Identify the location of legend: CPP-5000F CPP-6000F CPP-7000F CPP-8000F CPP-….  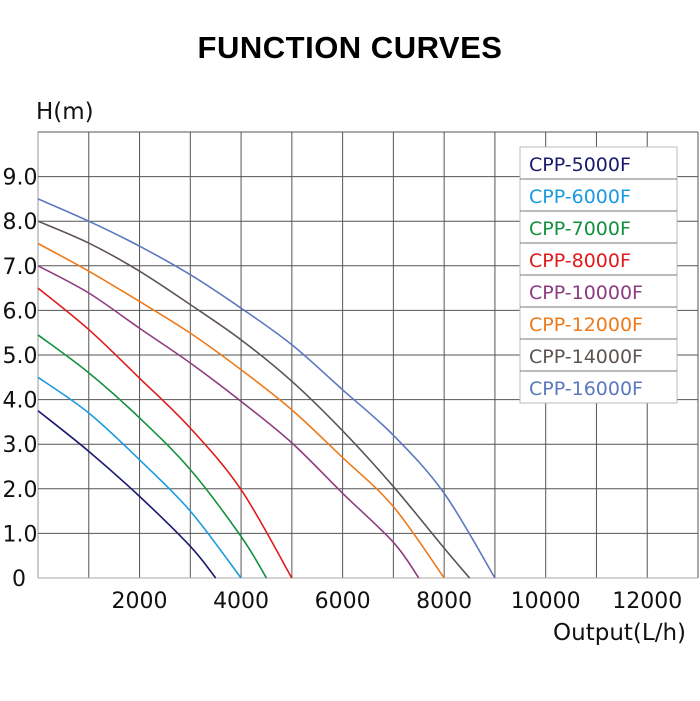
(598, 275).